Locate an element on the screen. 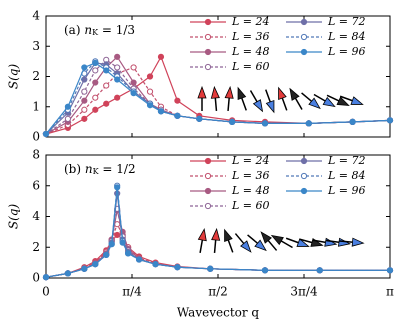 Image resolution: width=415 pixels, height=326 pixels. x-tick-label: 3π/4 is located at coordinates (304, 292).